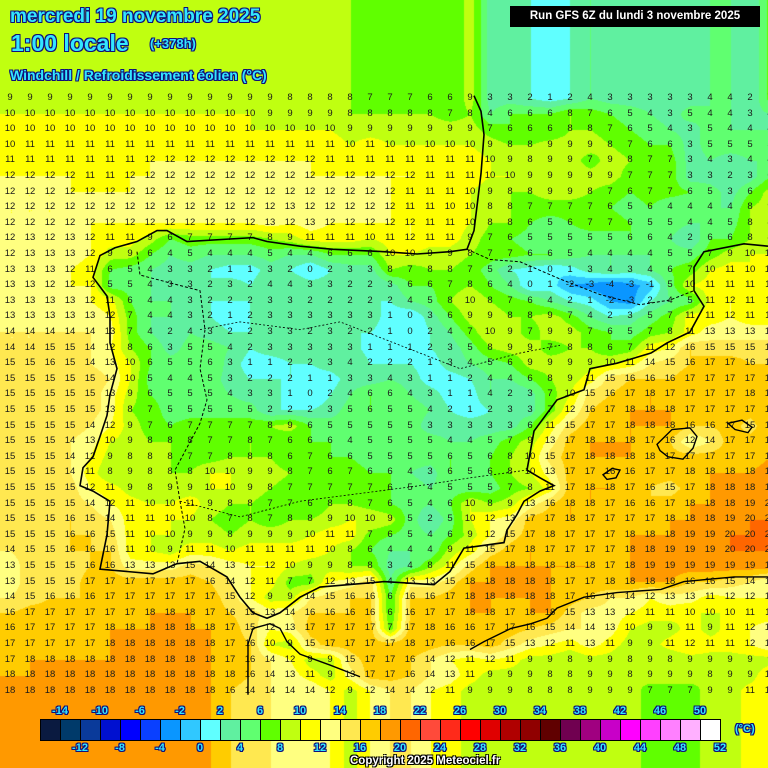 The width and height of the screenshot is (768, 768). Describe the element at coordinates (730, 550) in the screenshot. I see `grid-value: 20` at that location.